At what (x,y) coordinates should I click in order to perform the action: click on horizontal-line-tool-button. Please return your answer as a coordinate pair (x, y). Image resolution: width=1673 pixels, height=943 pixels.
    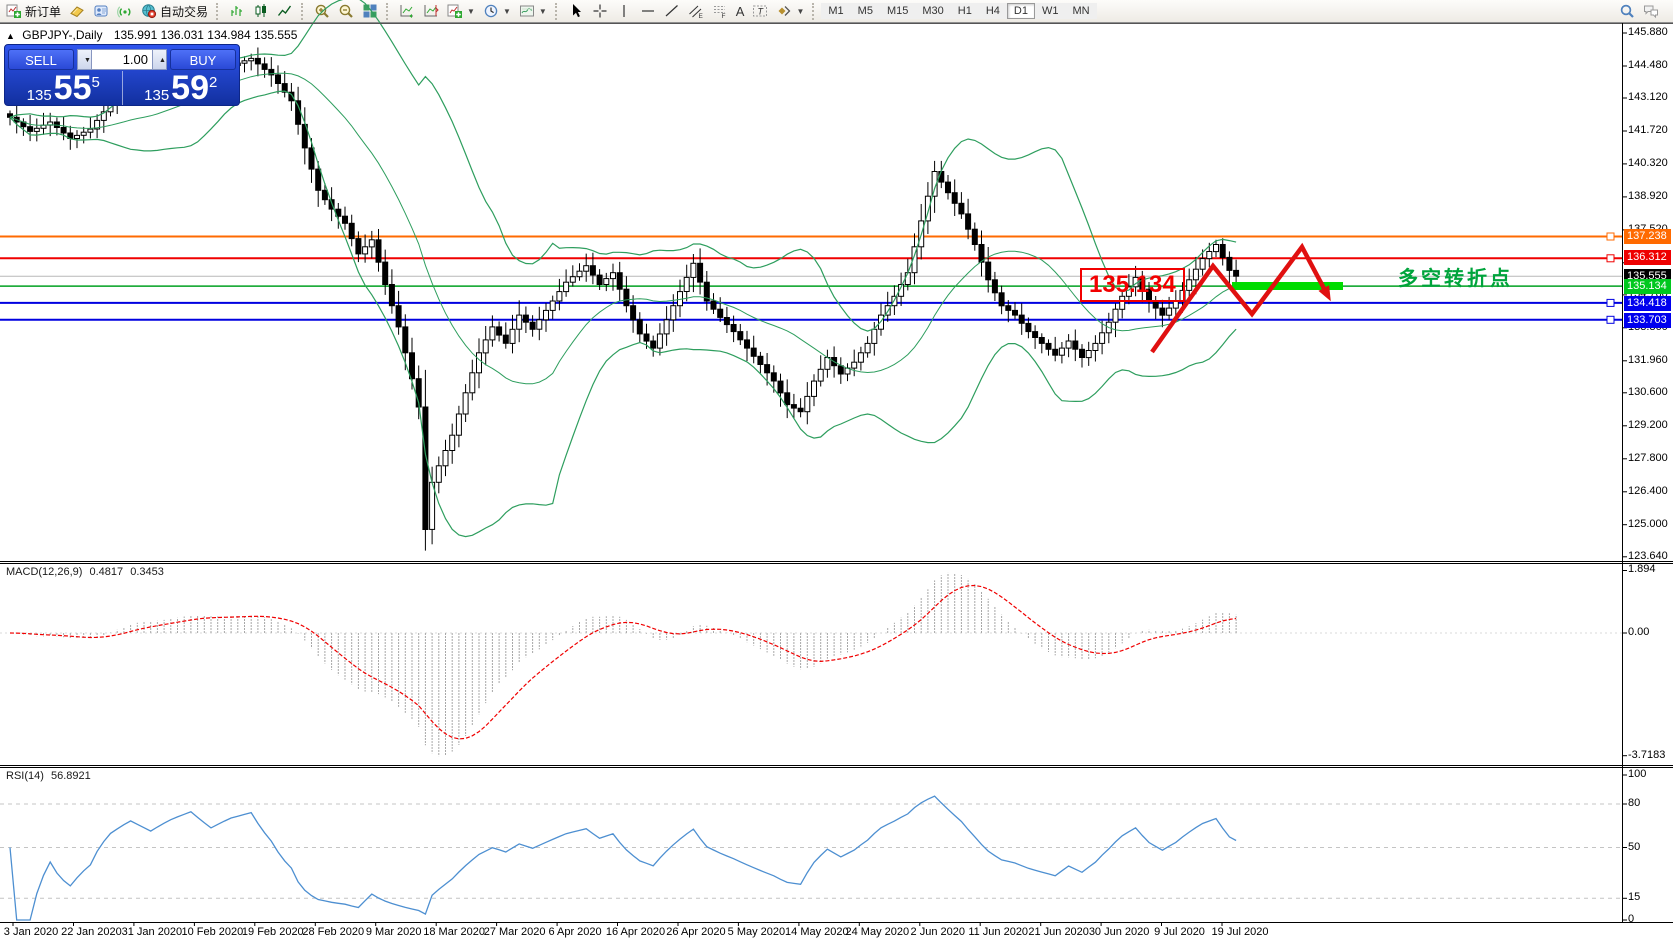
    Looking at the image, I should click on (648, 11).